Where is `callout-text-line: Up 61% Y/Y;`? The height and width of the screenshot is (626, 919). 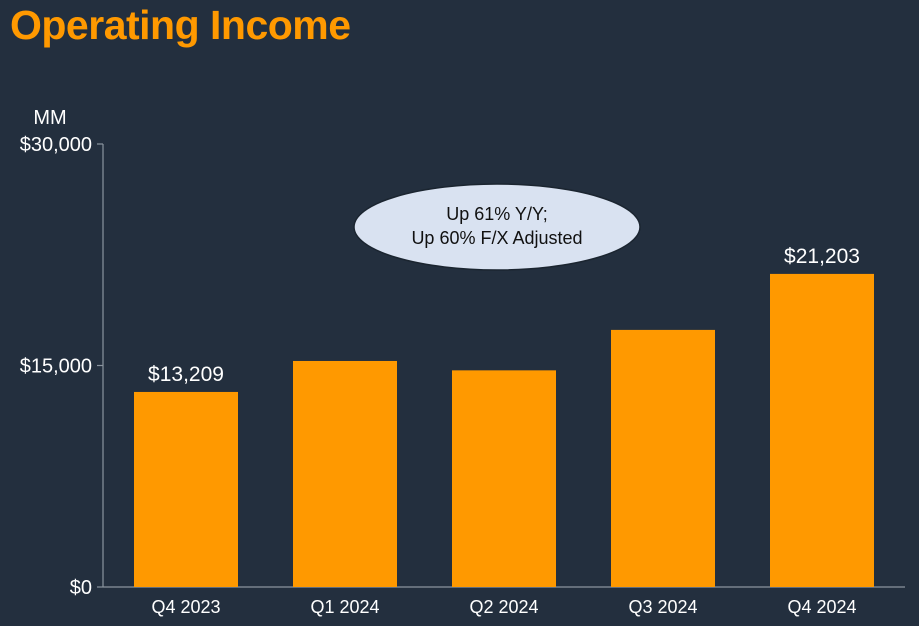 callout-text-line: Up 61% Y/Y; is located at coordinates (497, 214).